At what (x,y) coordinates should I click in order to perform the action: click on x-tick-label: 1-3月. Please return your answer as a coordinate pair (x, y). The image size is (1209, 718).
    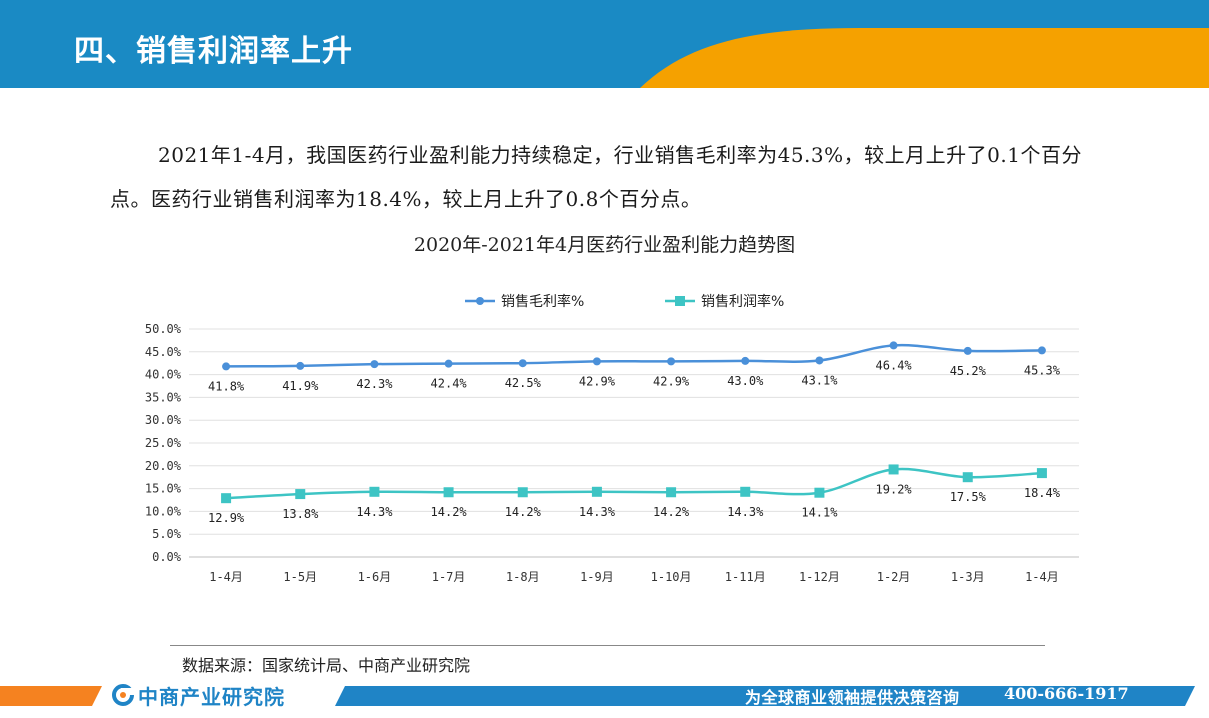
    Looking at the image, I should click on (968, 577).